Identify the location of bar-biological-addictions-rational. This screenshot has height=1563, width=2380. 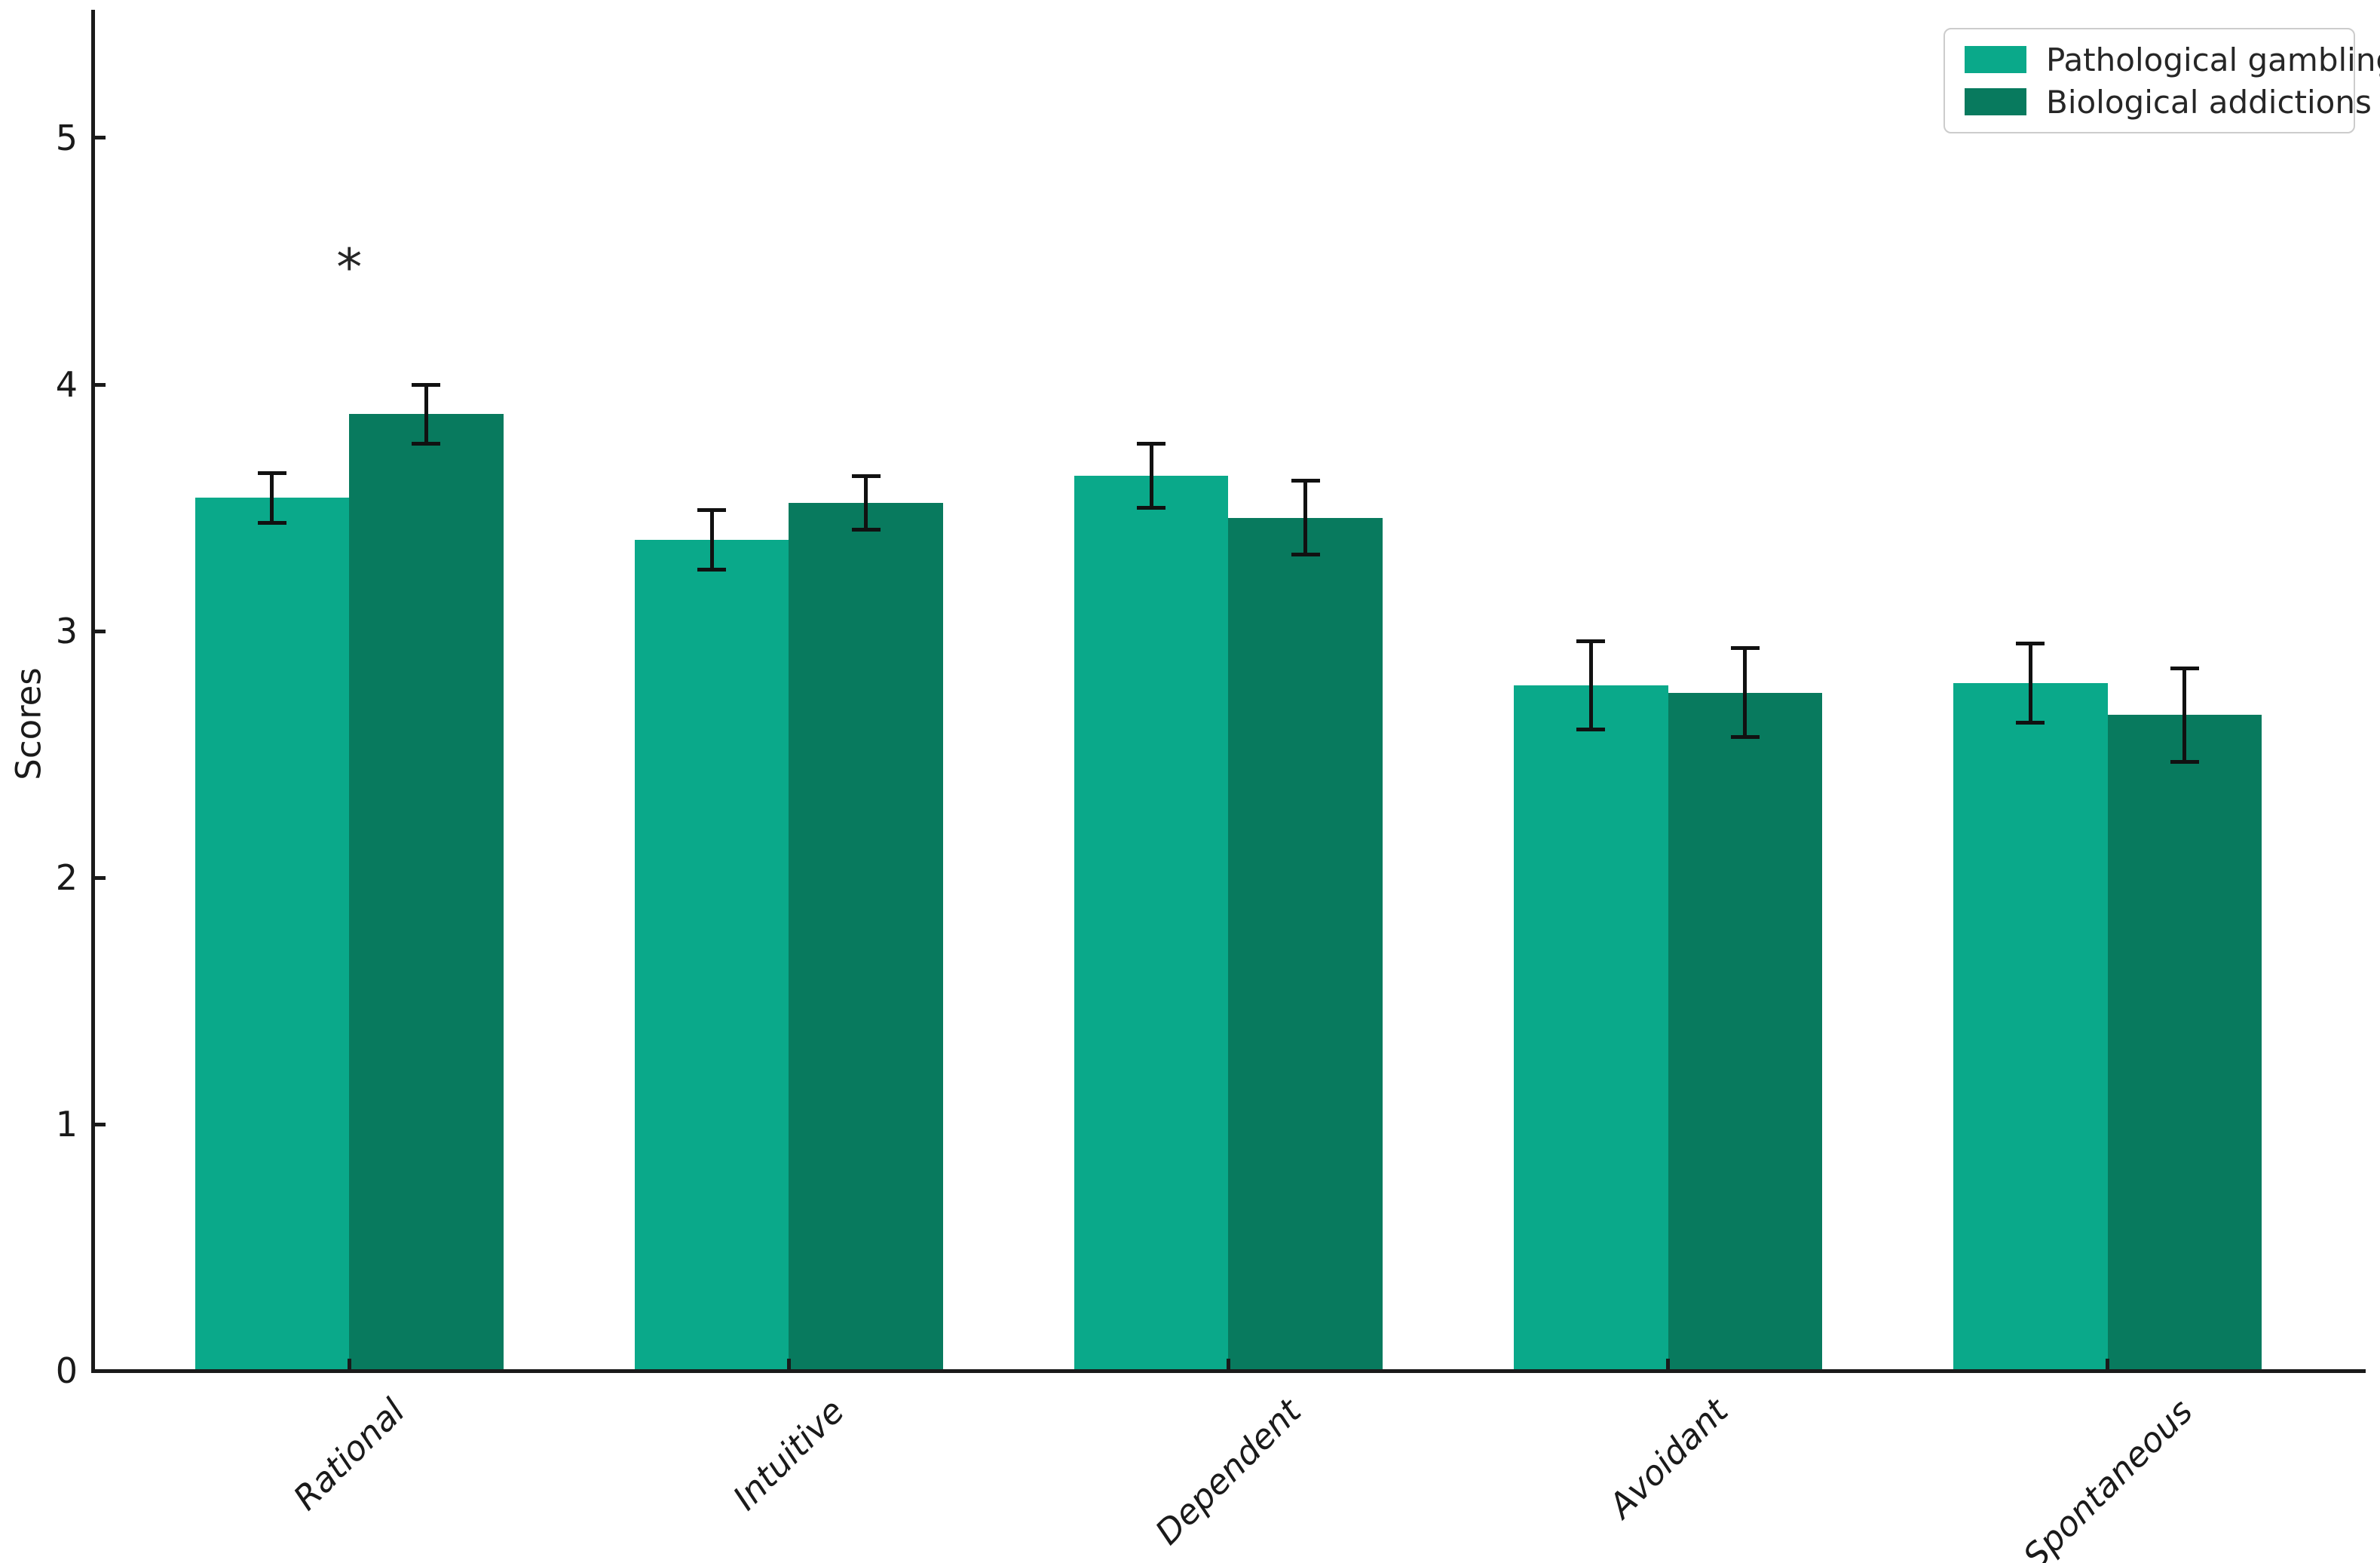
(426, 892).